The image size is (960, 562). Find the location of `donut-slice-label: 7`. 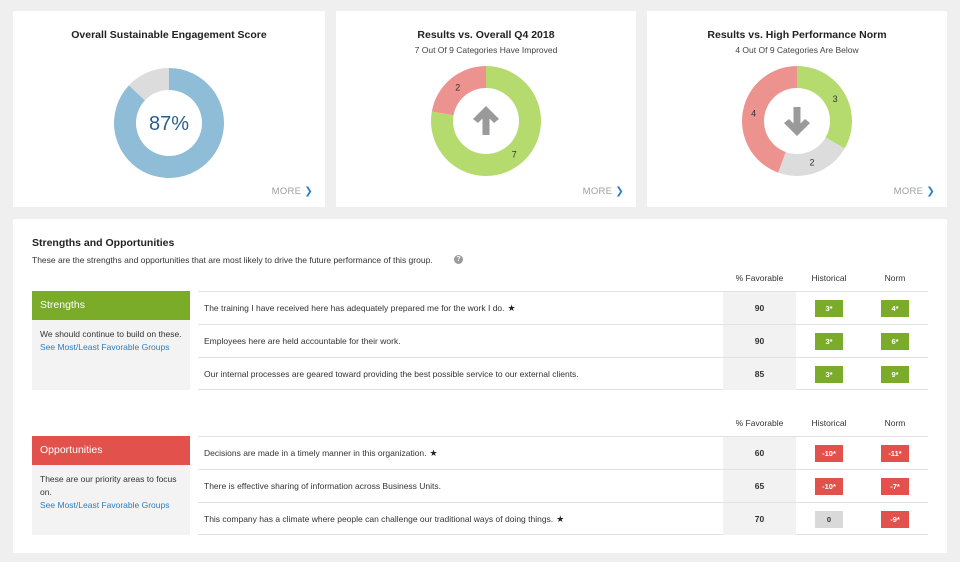

donut-slice-label: 7 is located at coordinates (514, 155).